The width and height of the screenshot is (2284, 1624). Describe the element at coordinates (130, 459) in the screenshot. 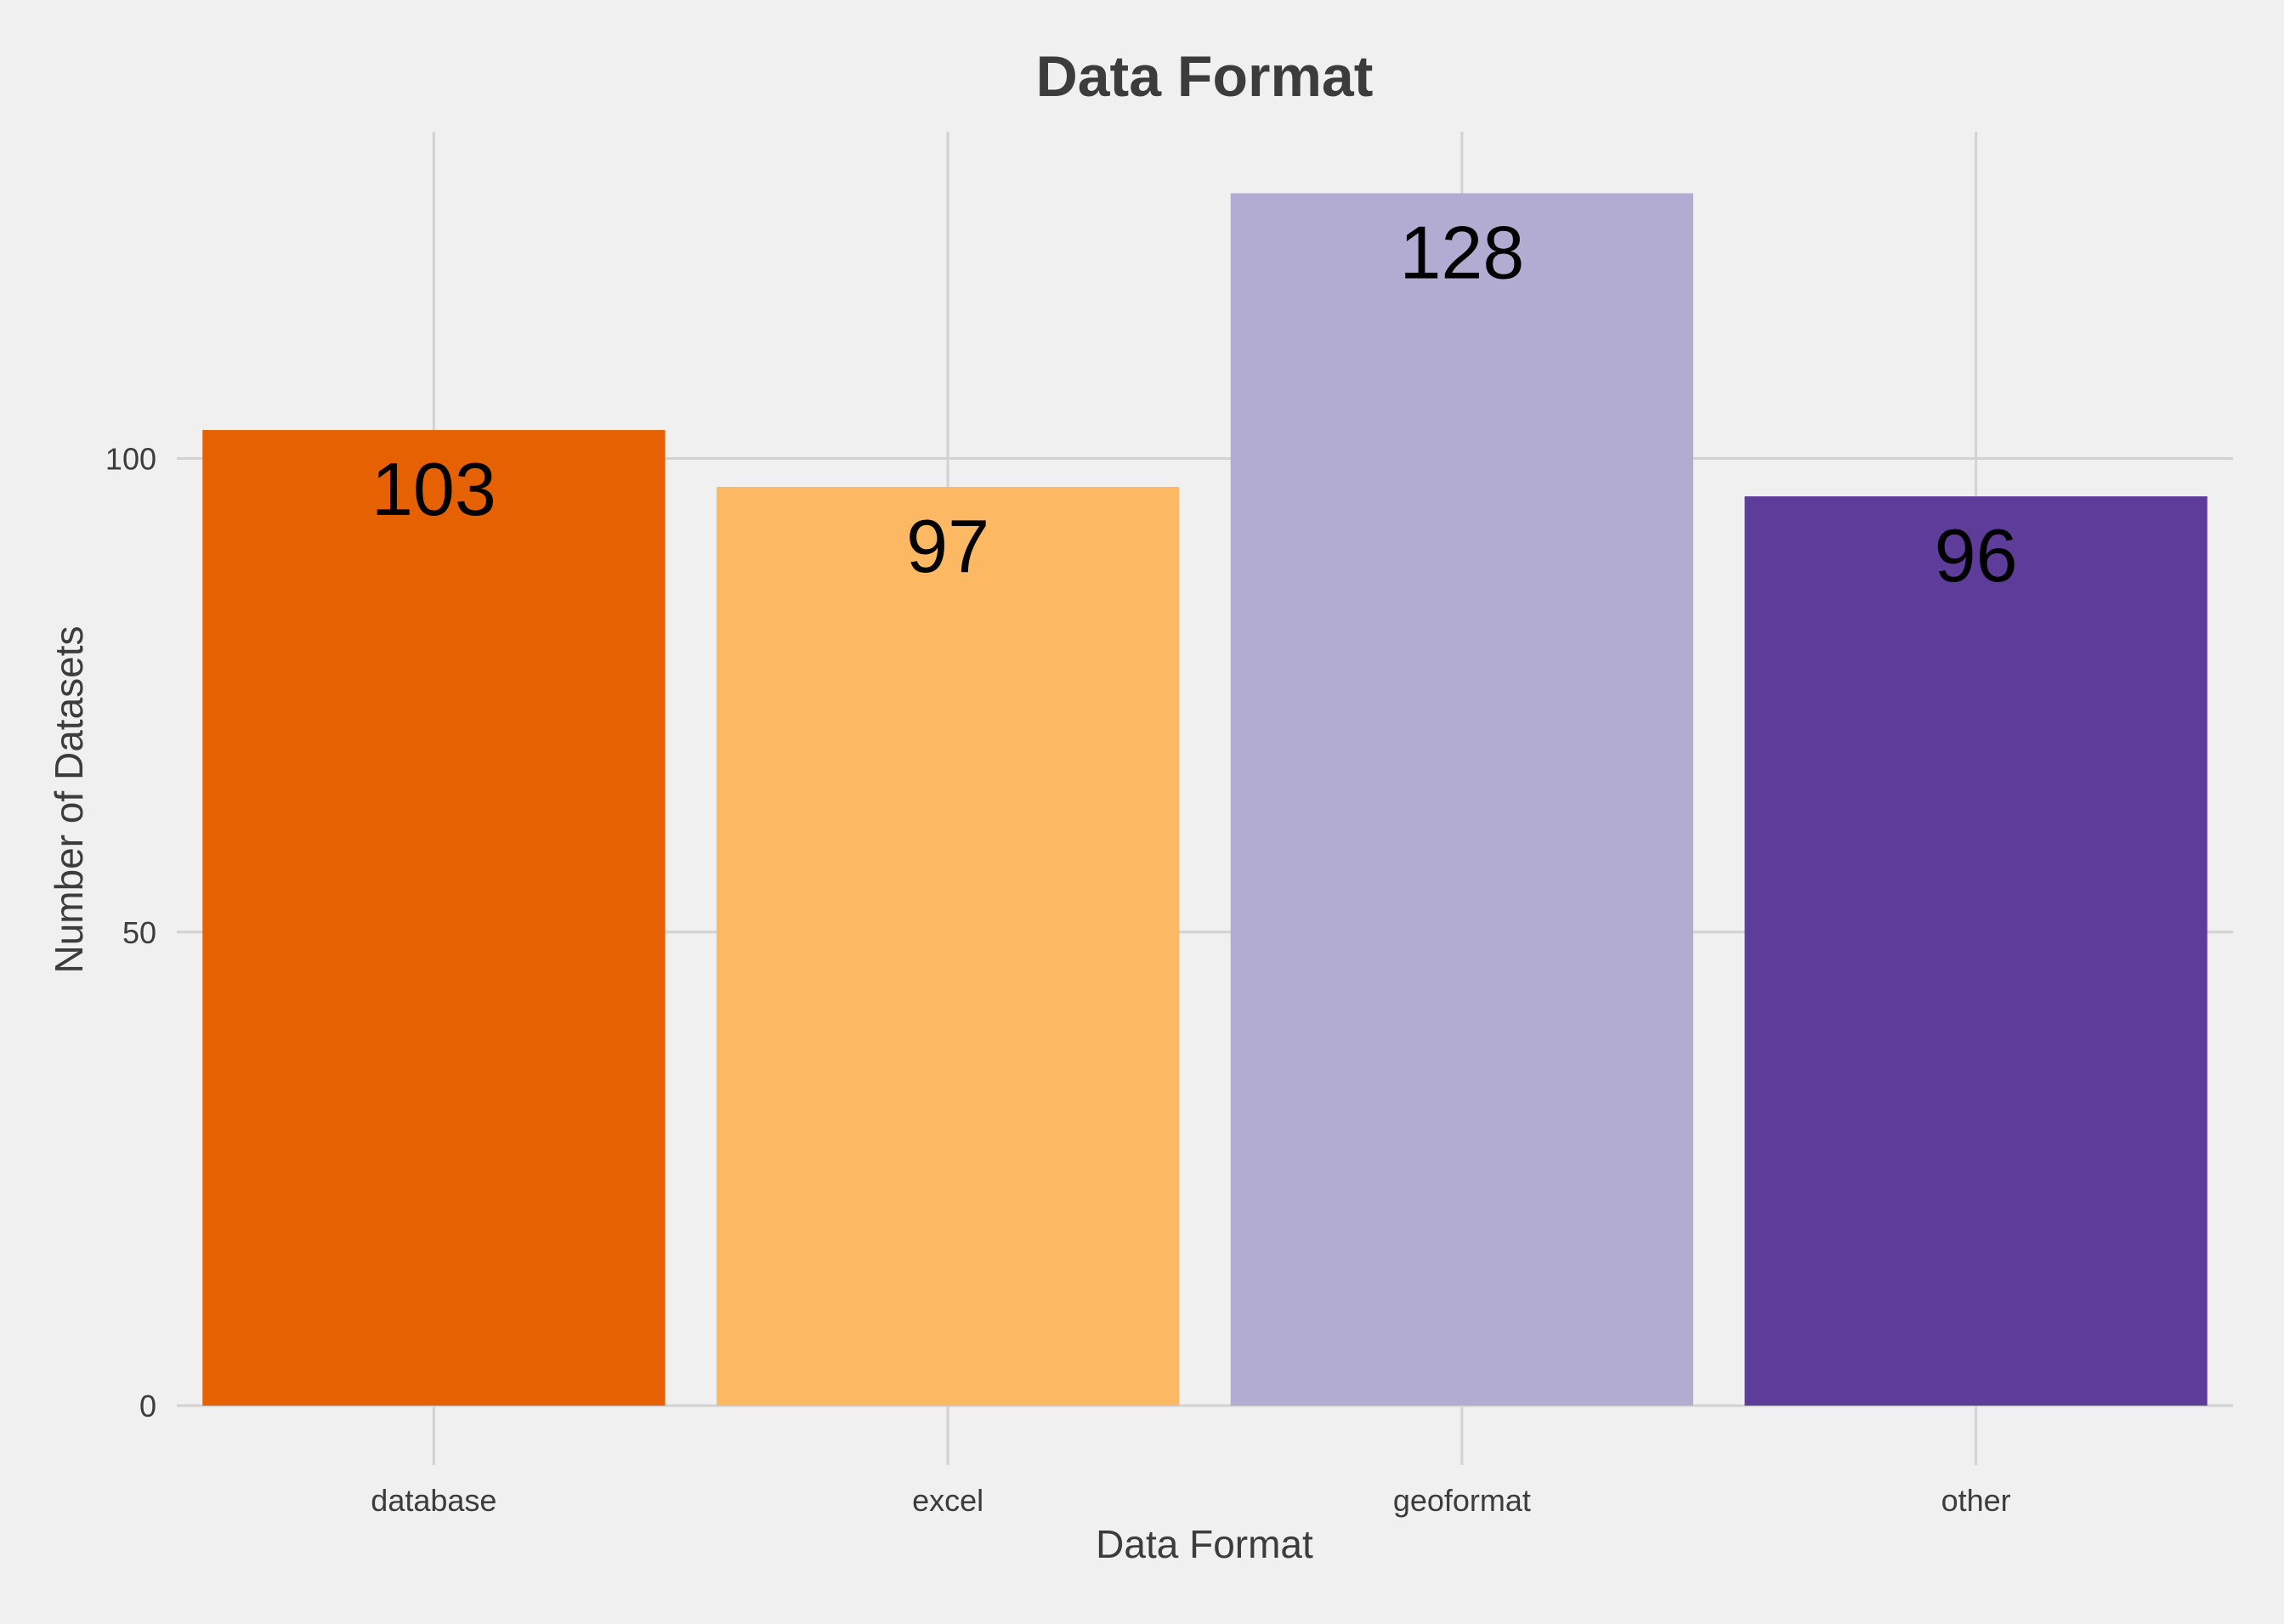

I see `y-tick-label: 100` at that location.